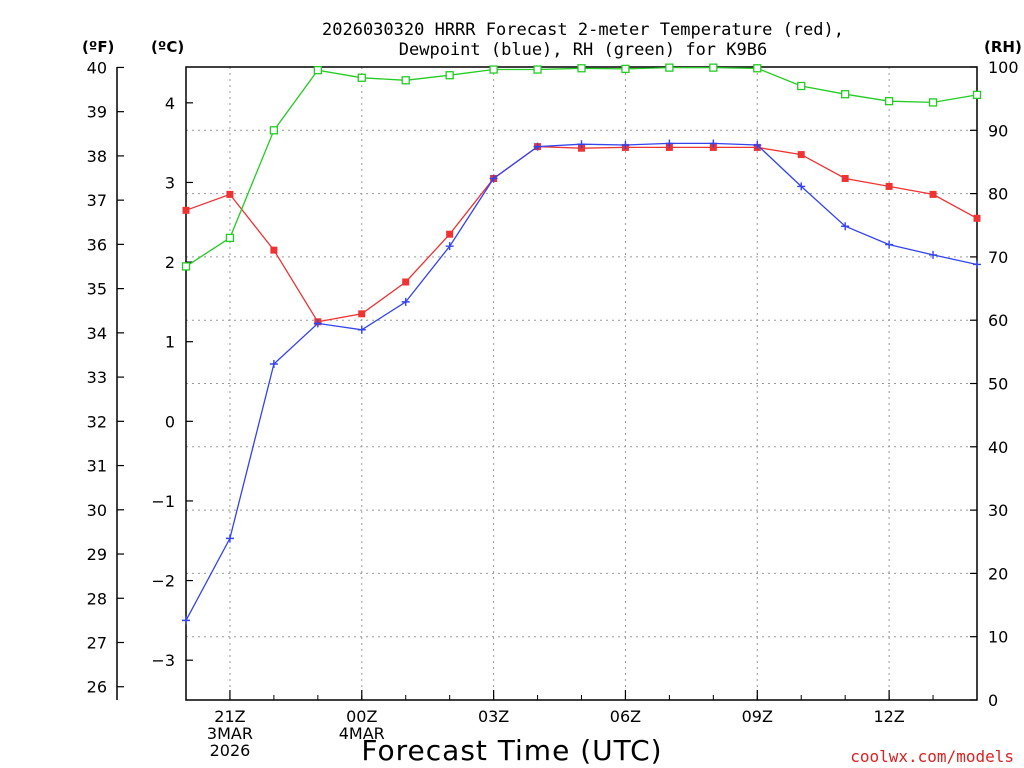 This screenshot has height=768, width=1024. I want to click on time-tick-label: 09Z, so click(757, 716).